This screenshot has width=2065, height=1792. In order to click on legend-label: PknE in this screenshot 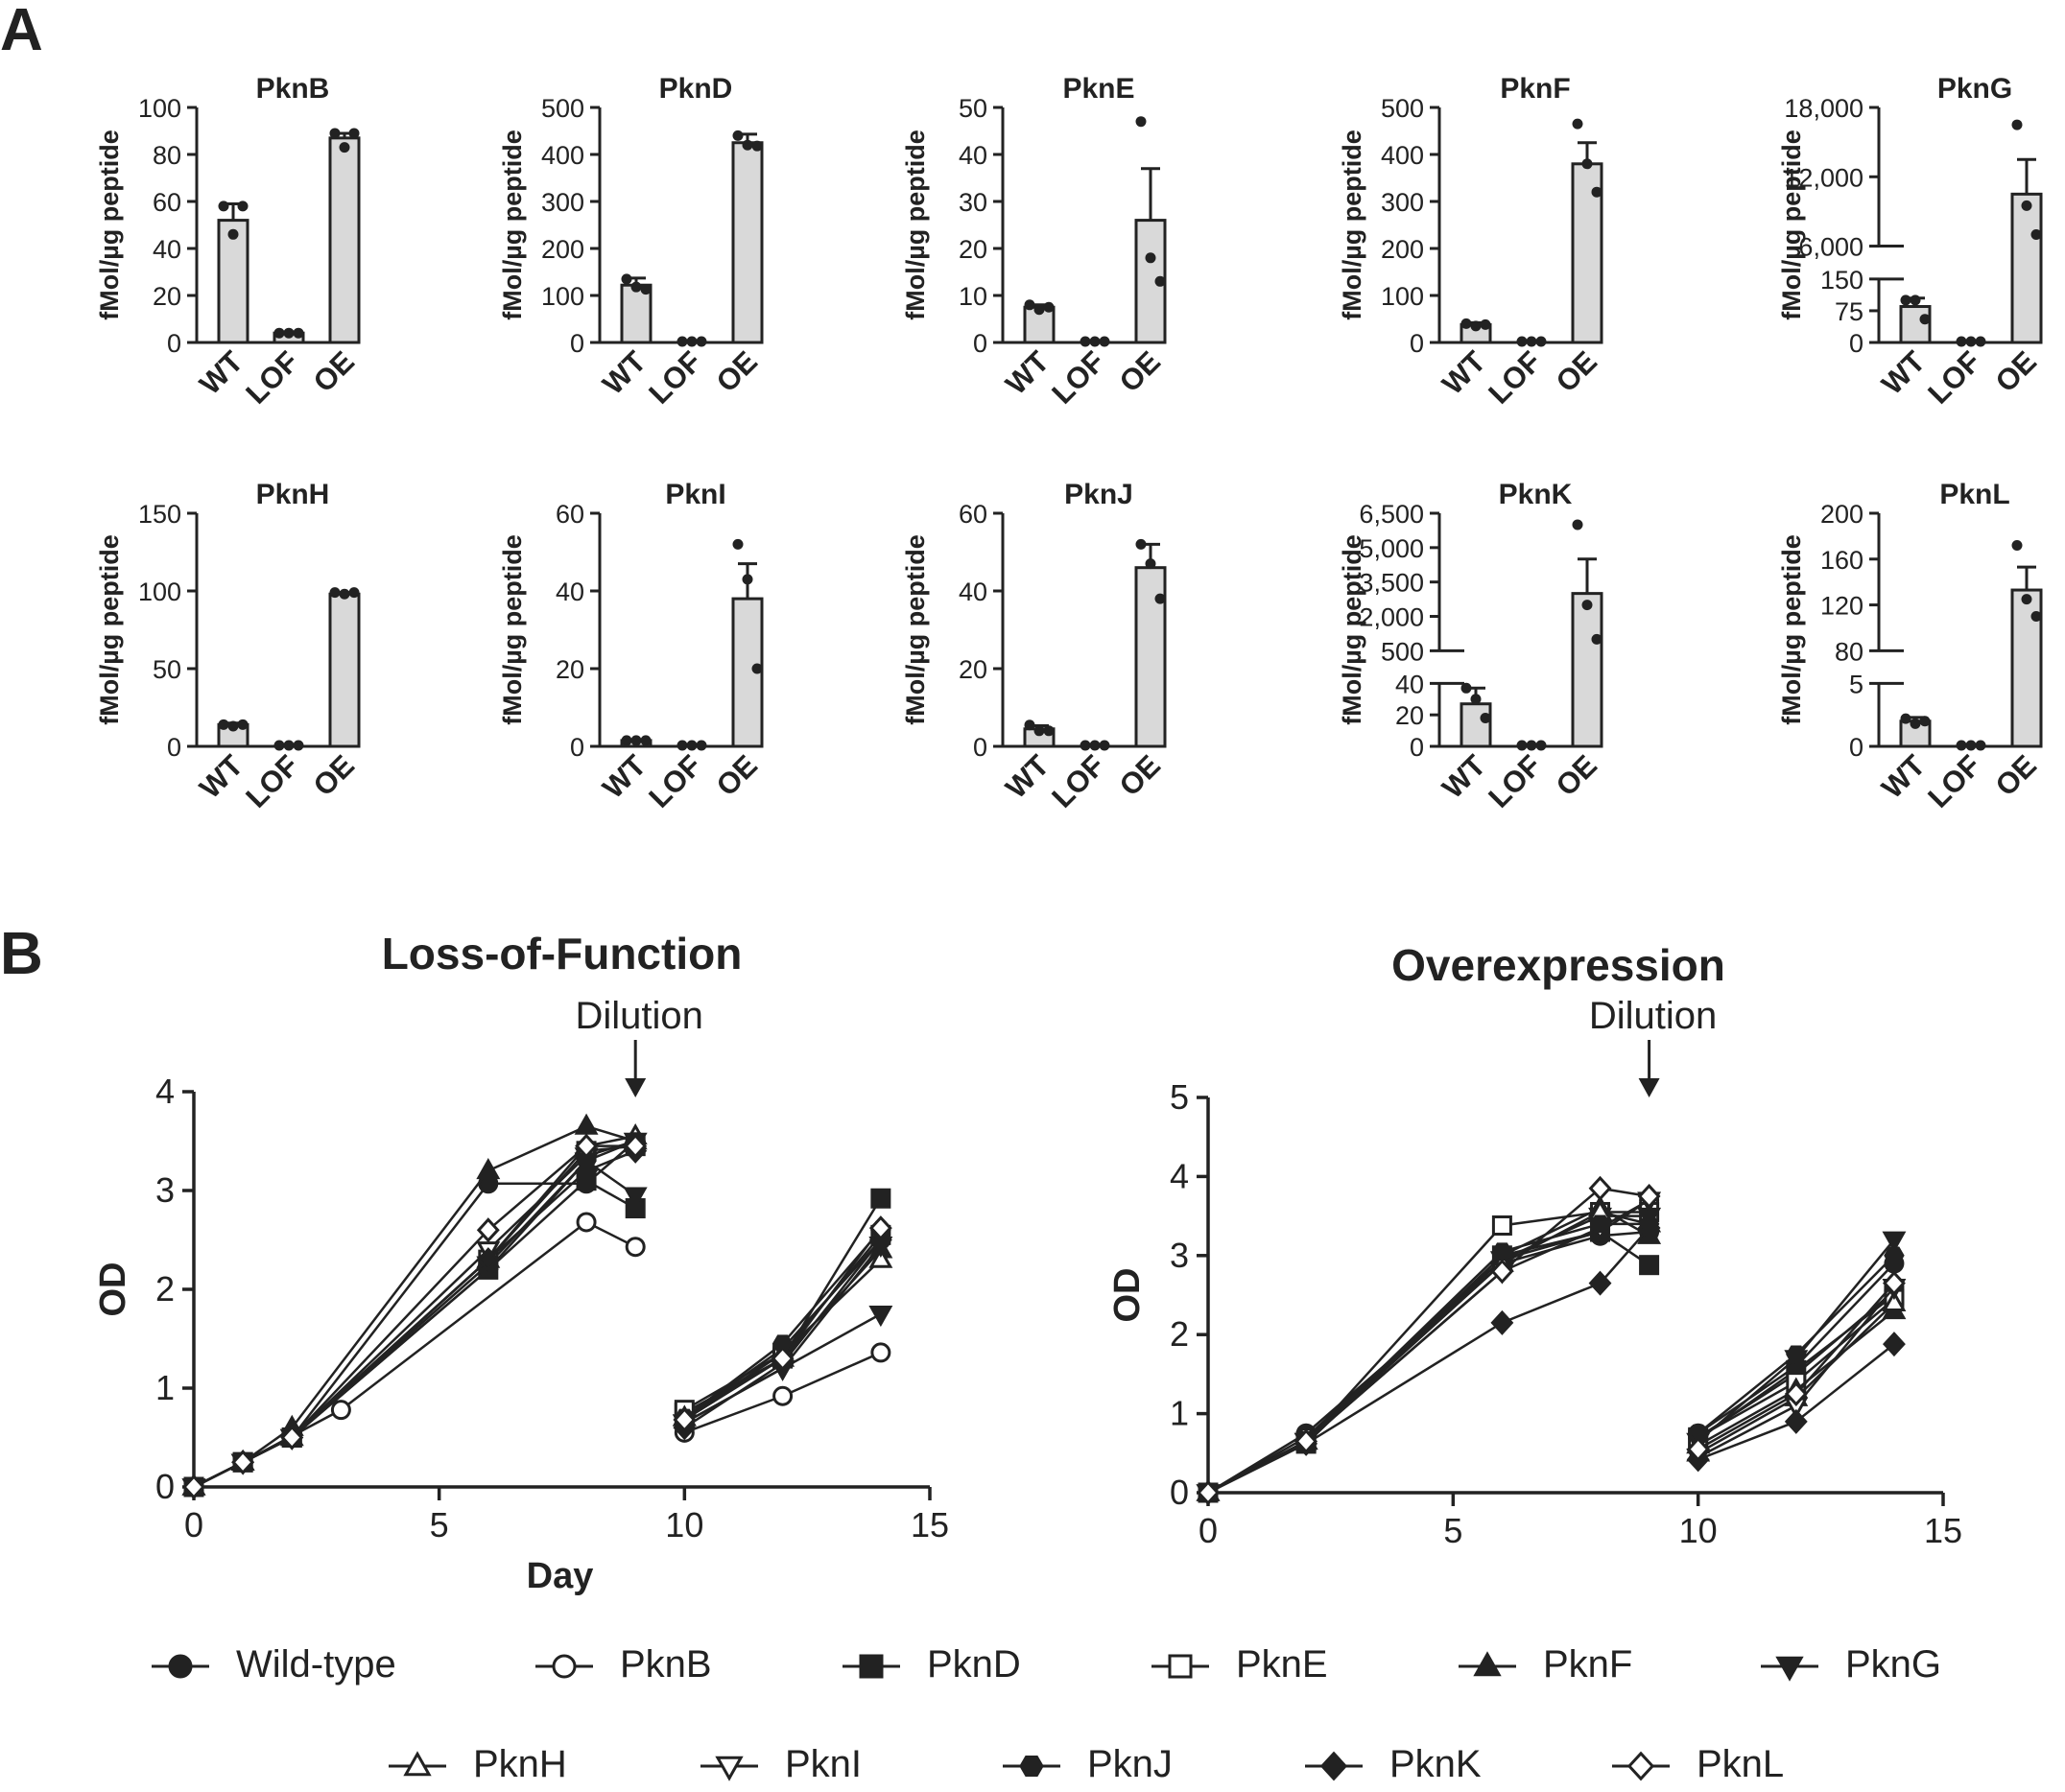, I will do `click(1282, 1664)`.